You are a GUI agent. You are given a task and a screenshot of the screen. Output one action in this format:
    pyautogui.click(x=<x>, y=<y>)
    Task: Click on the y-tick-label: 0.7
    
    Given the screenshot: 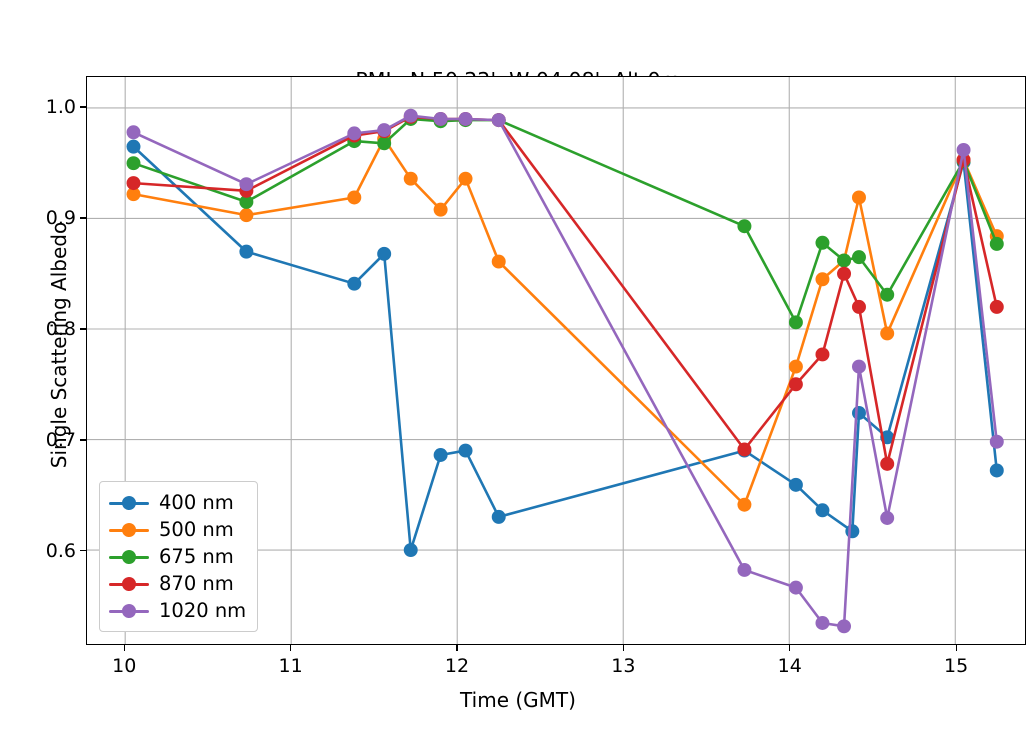 What is the action you would take?
    pyautogui.click(x=60, y=439)
    